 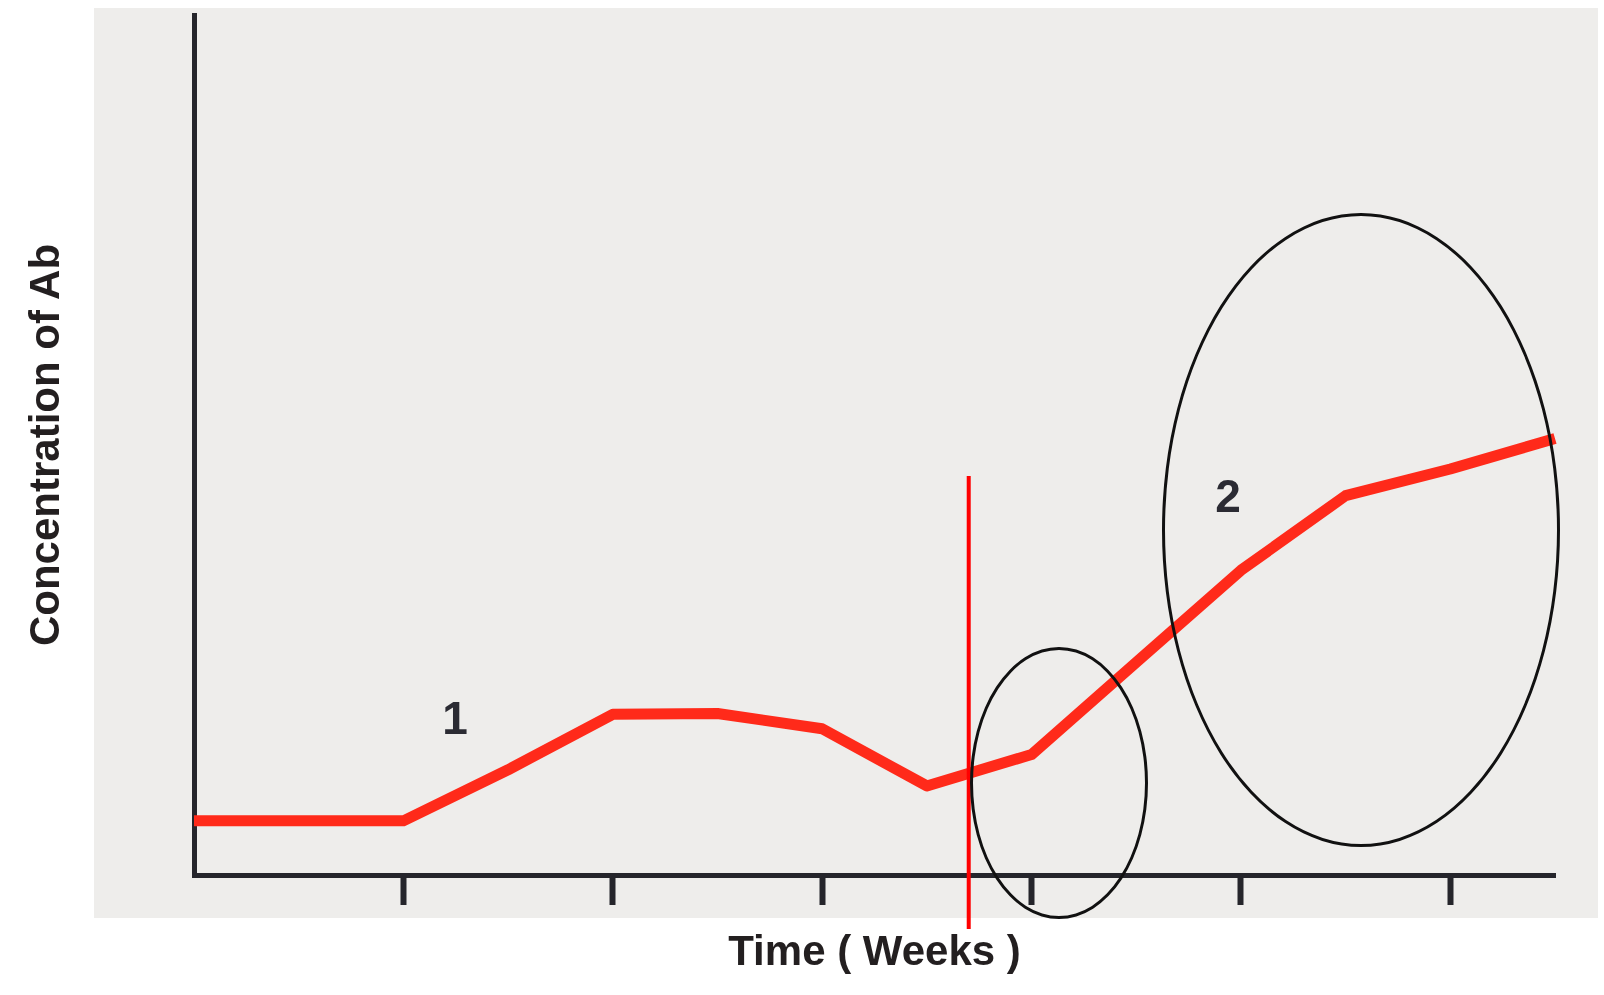 What do you see at coordinates (455, 717) in the screenshot?
I see `annotation: 1` at bounding box center [455, 717].